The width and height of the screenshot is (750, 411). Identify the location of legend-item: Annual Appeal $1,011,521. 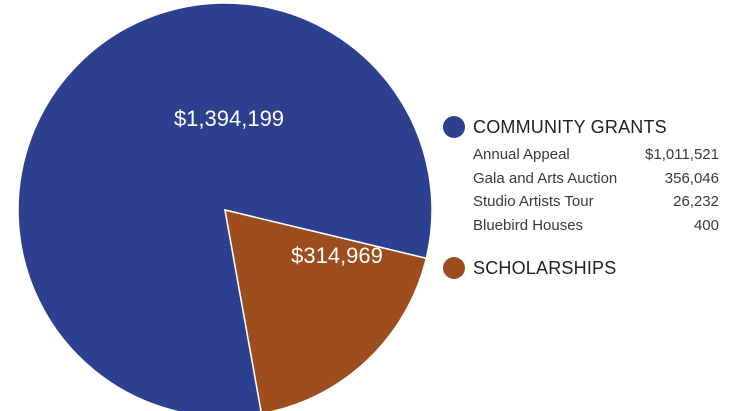
(596, 155).